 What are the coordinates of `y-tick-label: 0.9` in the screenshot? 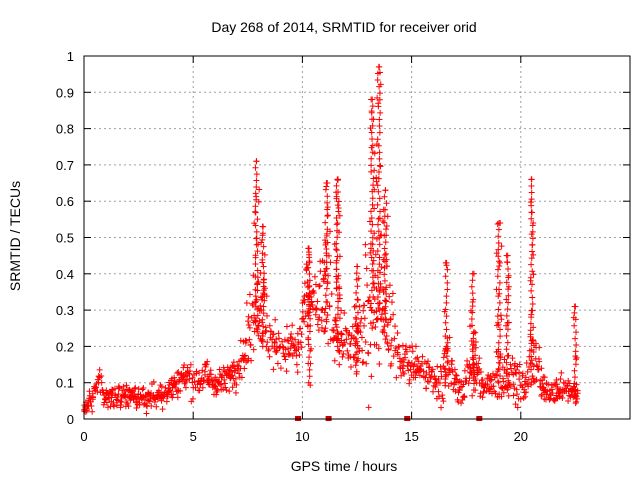 It's located at (65, 92).